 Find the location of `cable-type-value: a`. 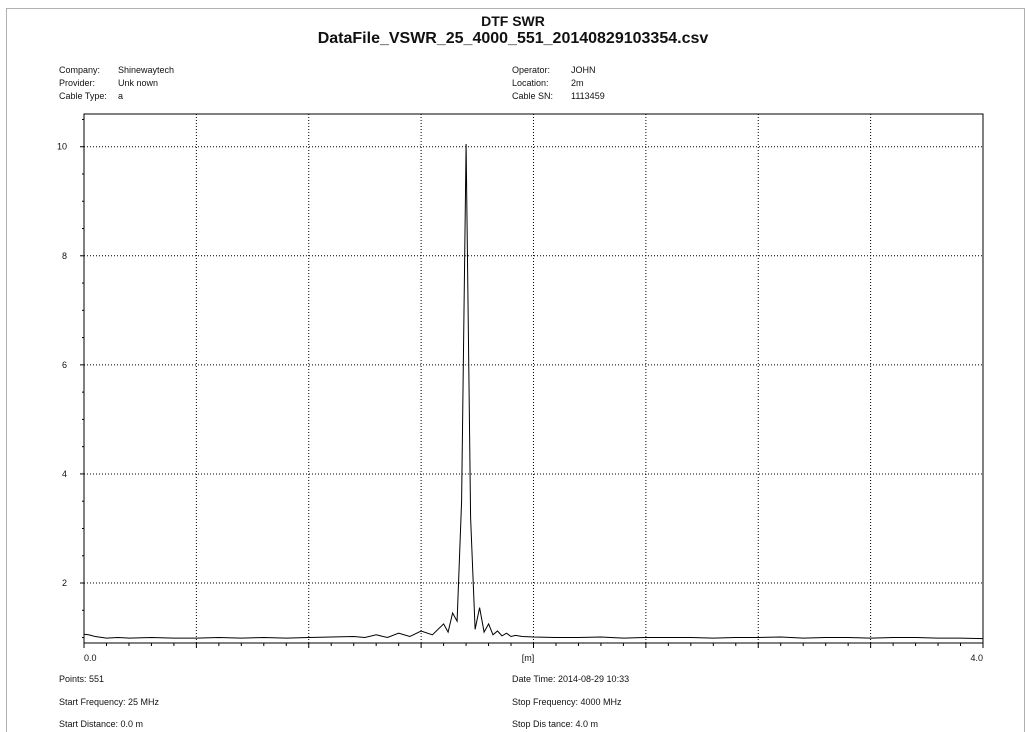

cable-type-value: a is located at coordinates (121, 96).